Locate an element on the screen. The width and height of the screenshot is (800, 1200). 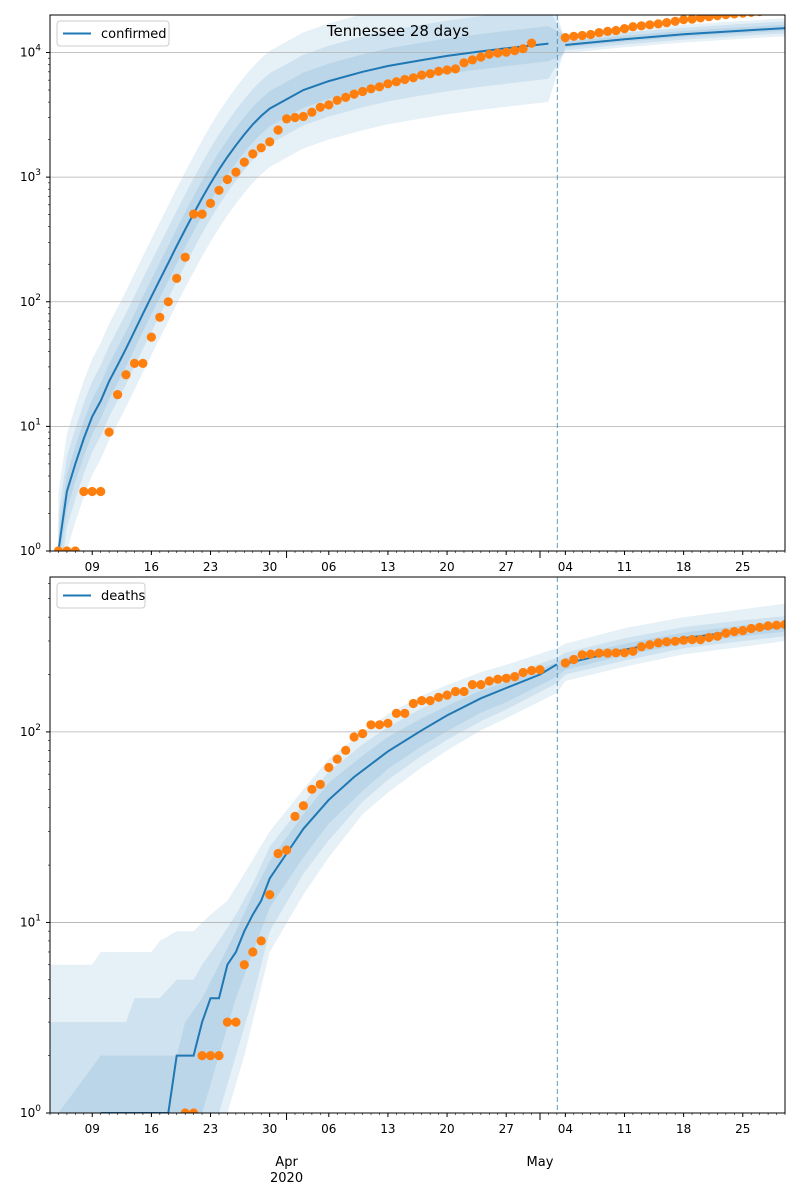
x-tick-label: 30 is located at coordinates (269, 1129).